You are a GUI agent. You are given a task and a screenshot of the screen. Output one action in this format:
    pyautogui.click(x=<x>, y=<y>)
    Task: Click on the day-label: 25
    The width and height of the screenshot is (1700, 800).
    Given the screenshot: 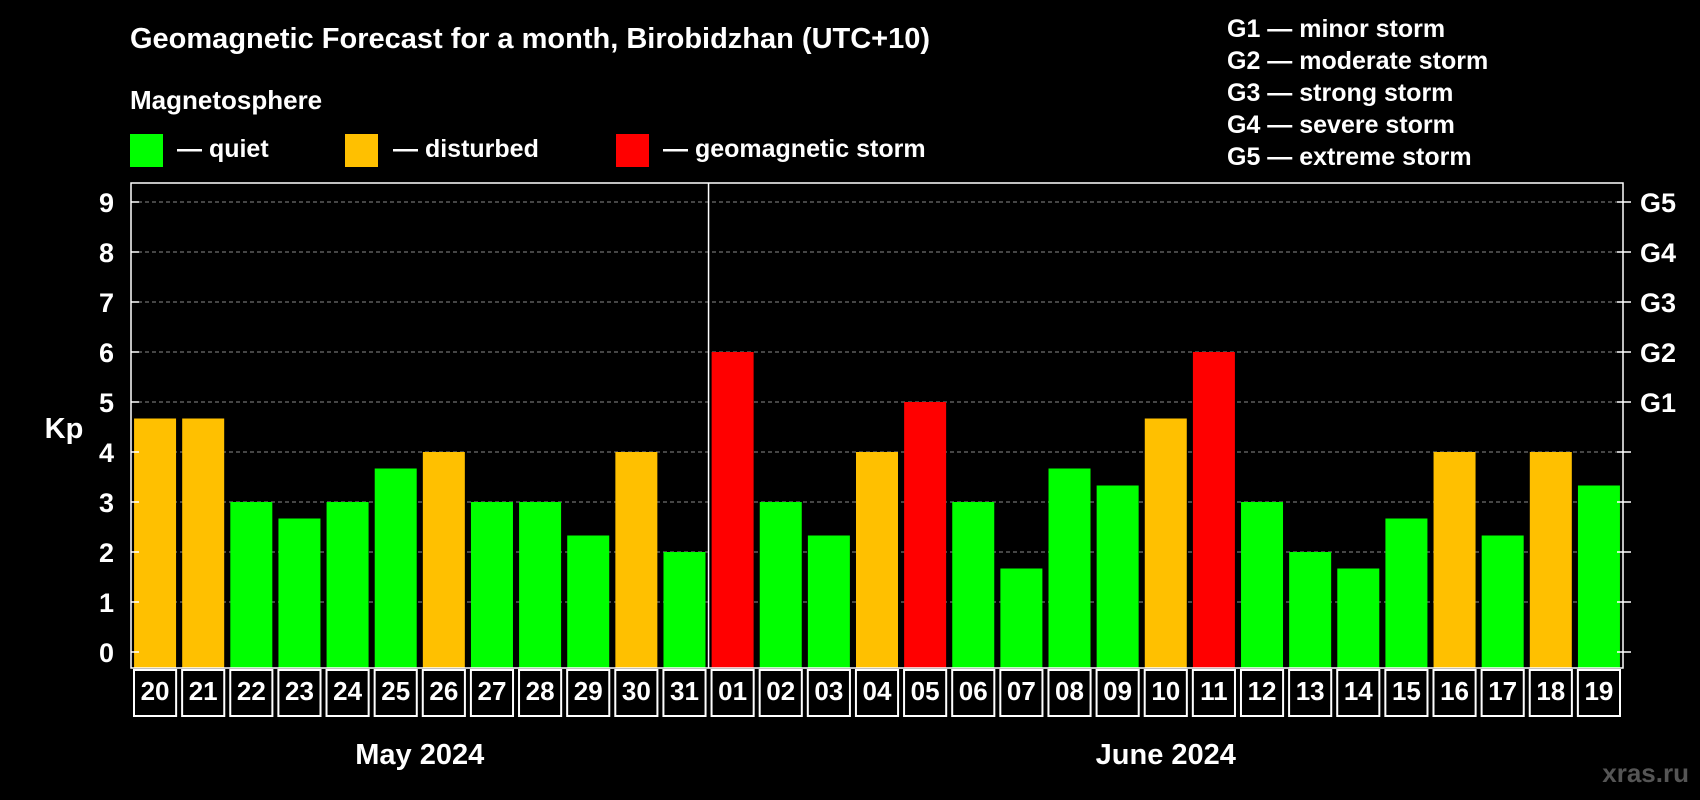 What is the action you would take?
    pyautogui.click(x=395, y=691)
    